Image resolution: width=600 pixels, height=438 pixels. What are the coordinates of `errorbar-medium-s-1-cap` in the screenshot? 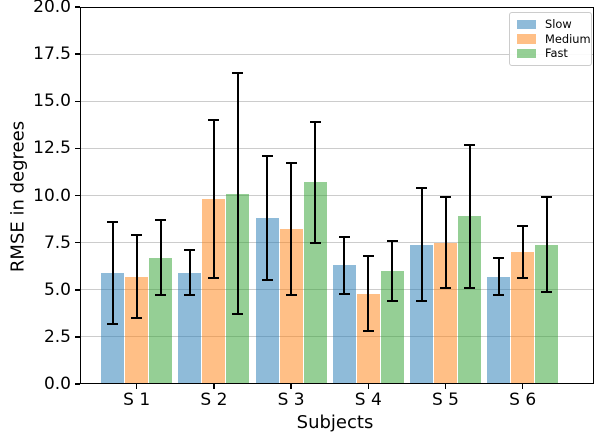 It's located at (137, 235).